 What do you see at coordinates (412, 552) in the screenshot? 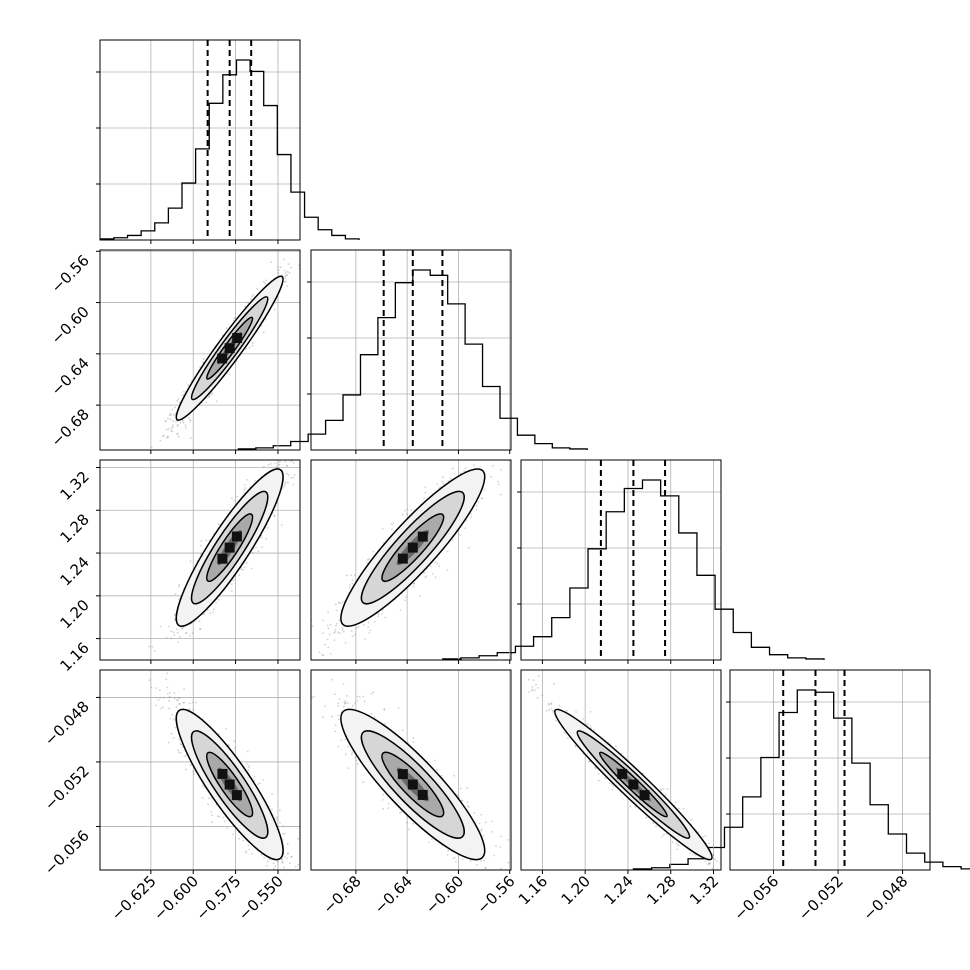
I see `scatter-panel-p1-p2` at bounding box center [412, 552].